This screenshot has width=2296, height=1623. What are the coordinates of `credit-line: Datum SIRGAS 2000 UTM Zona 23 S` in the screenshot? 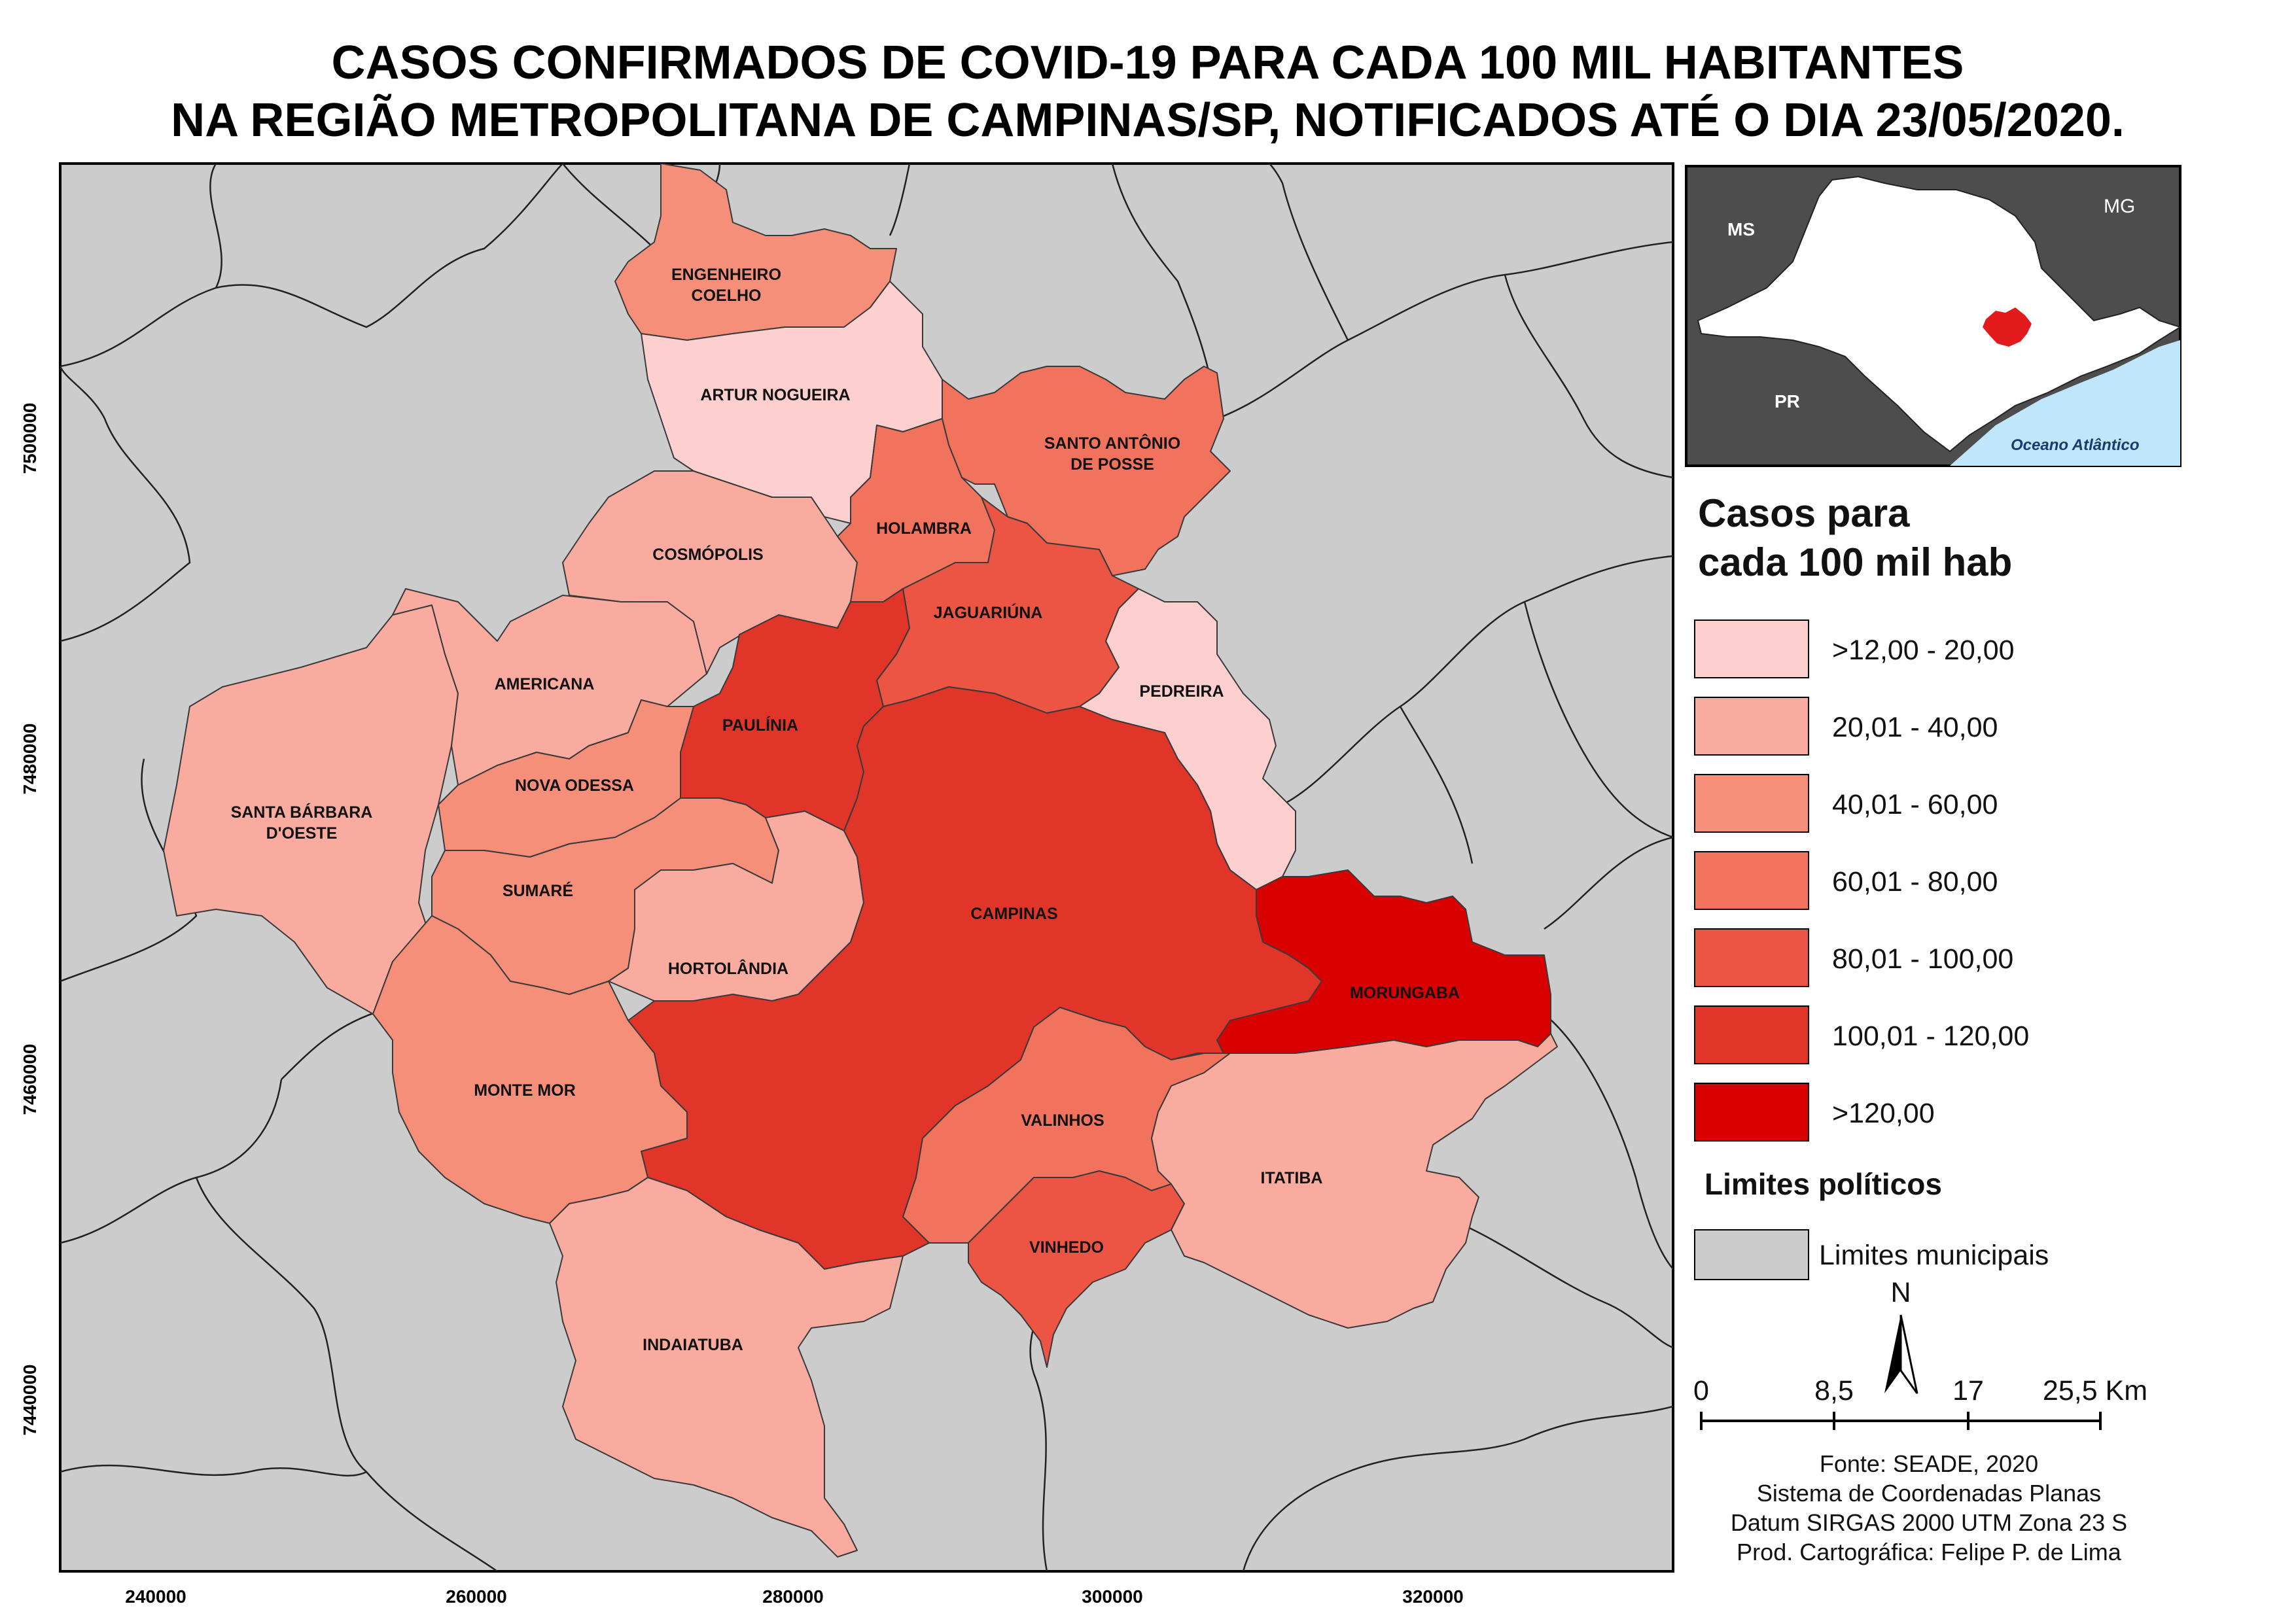 It's located at (1929, 1523).